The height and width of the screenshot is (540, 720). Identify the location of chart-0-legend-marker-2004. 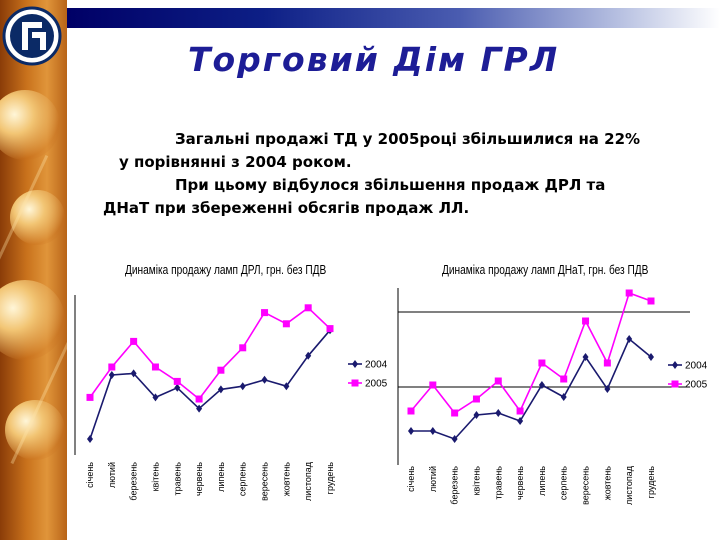
(355, 364).